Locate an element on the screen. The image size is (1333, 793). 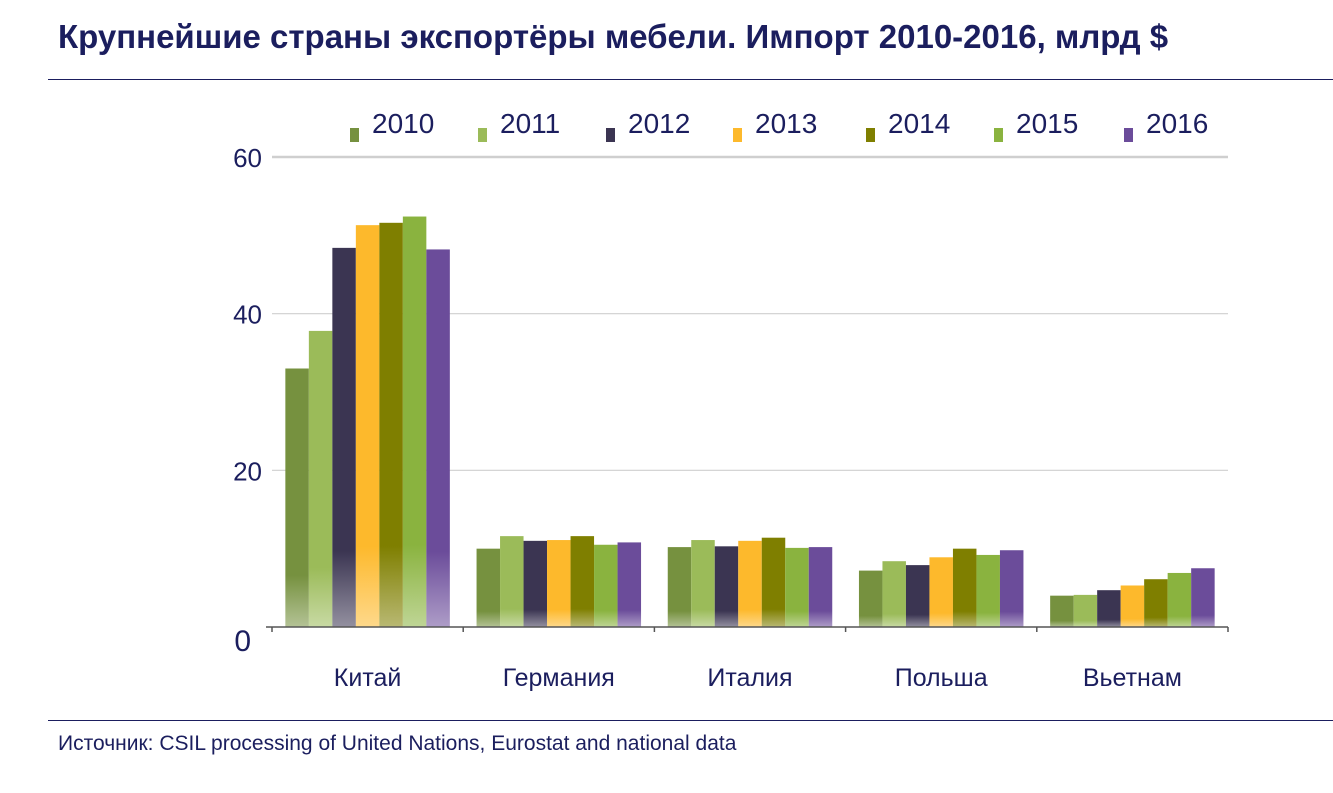
legend-item: 2011 is located at coordinates (519, 125).